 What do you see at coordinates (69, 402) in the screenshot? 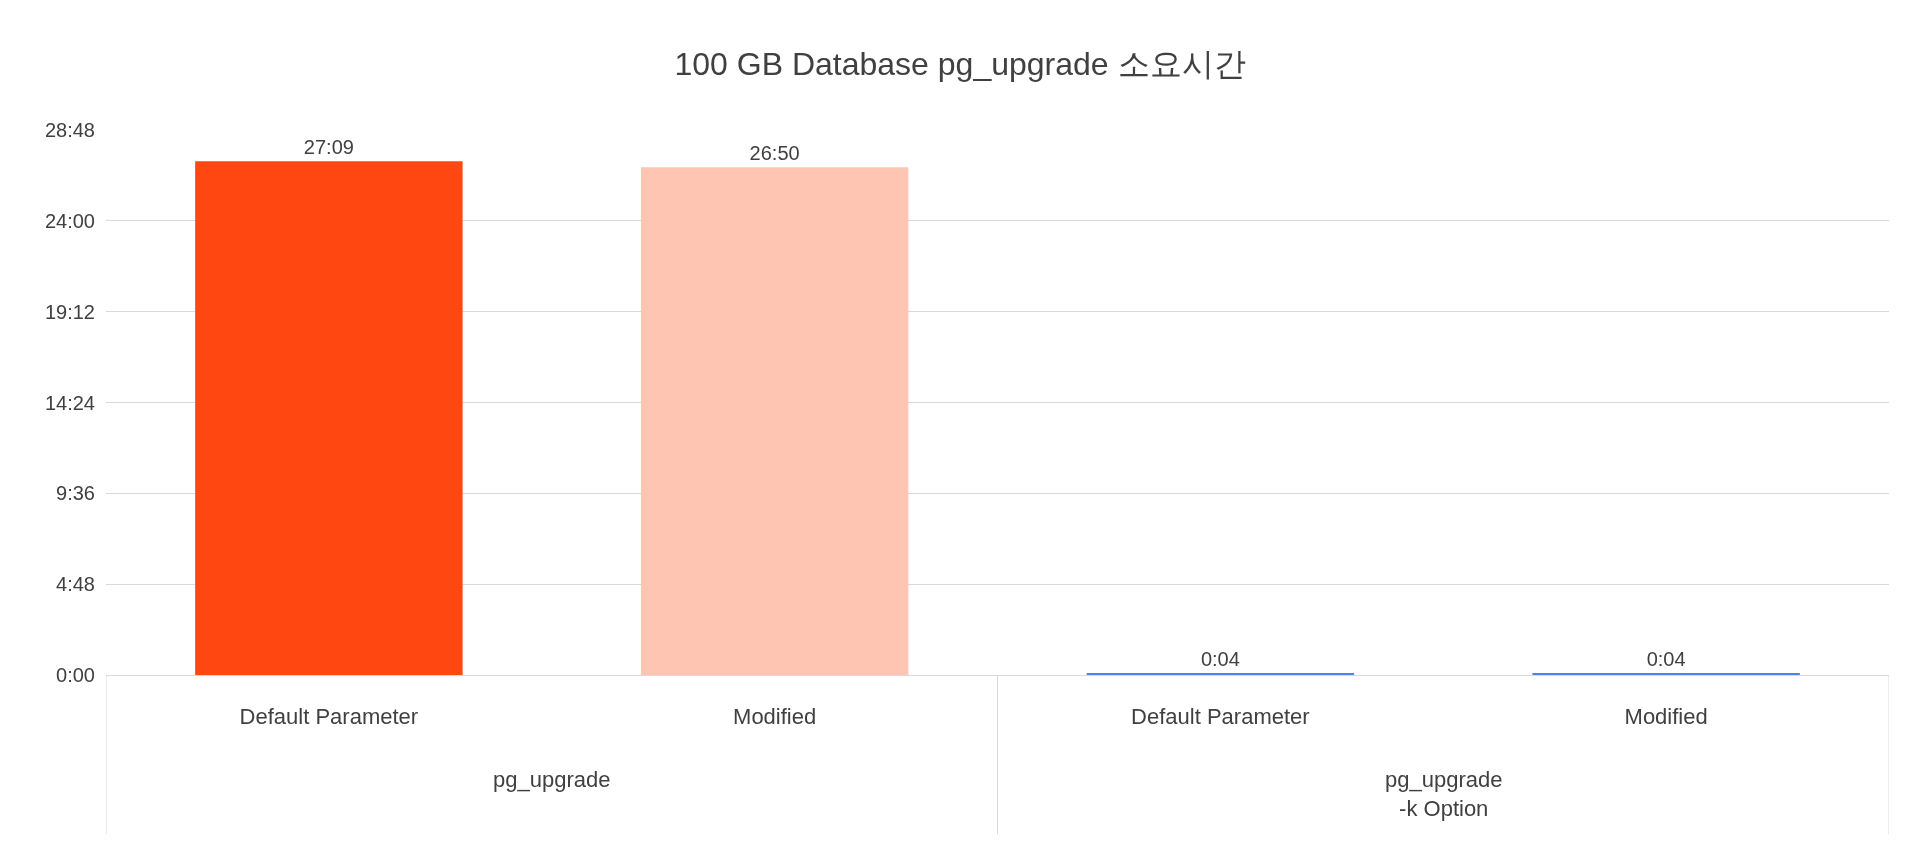
I see `y-tick-label: 14:24` at bounding box center [69, 402].